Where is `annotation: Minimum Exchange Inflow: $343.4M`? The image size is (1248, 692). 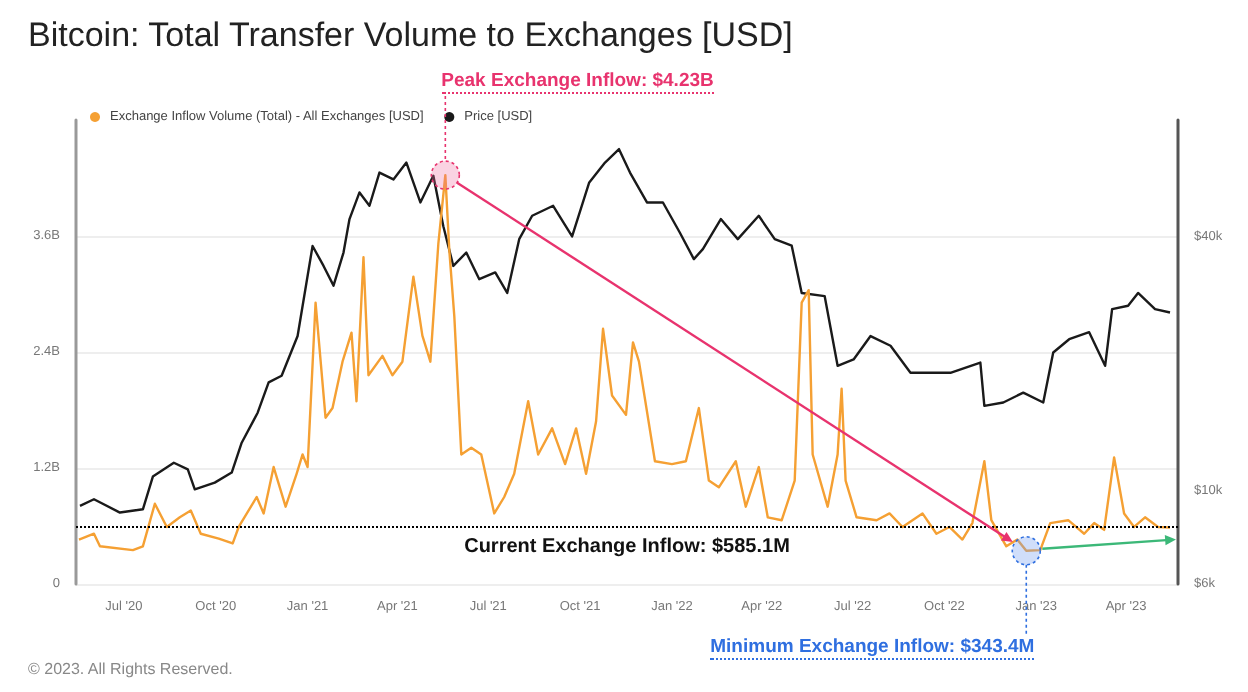 annotation: Minimum Exchange Inflow: $343.4M is located at coordinates (872, 648).